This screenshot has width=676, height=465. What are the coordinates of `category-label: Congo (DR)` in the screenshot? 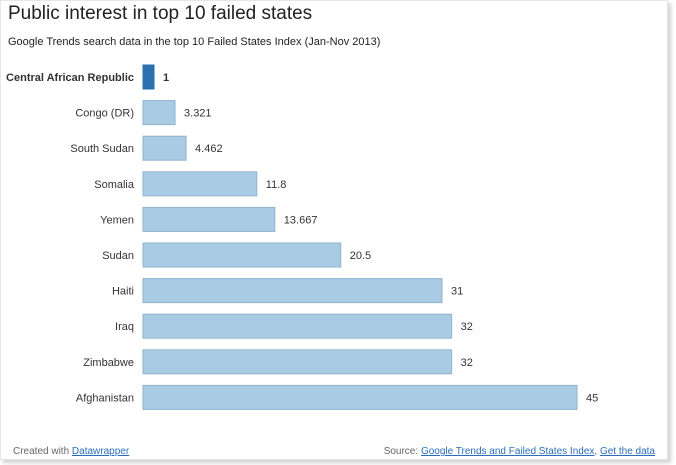 It's located at (104, 114).